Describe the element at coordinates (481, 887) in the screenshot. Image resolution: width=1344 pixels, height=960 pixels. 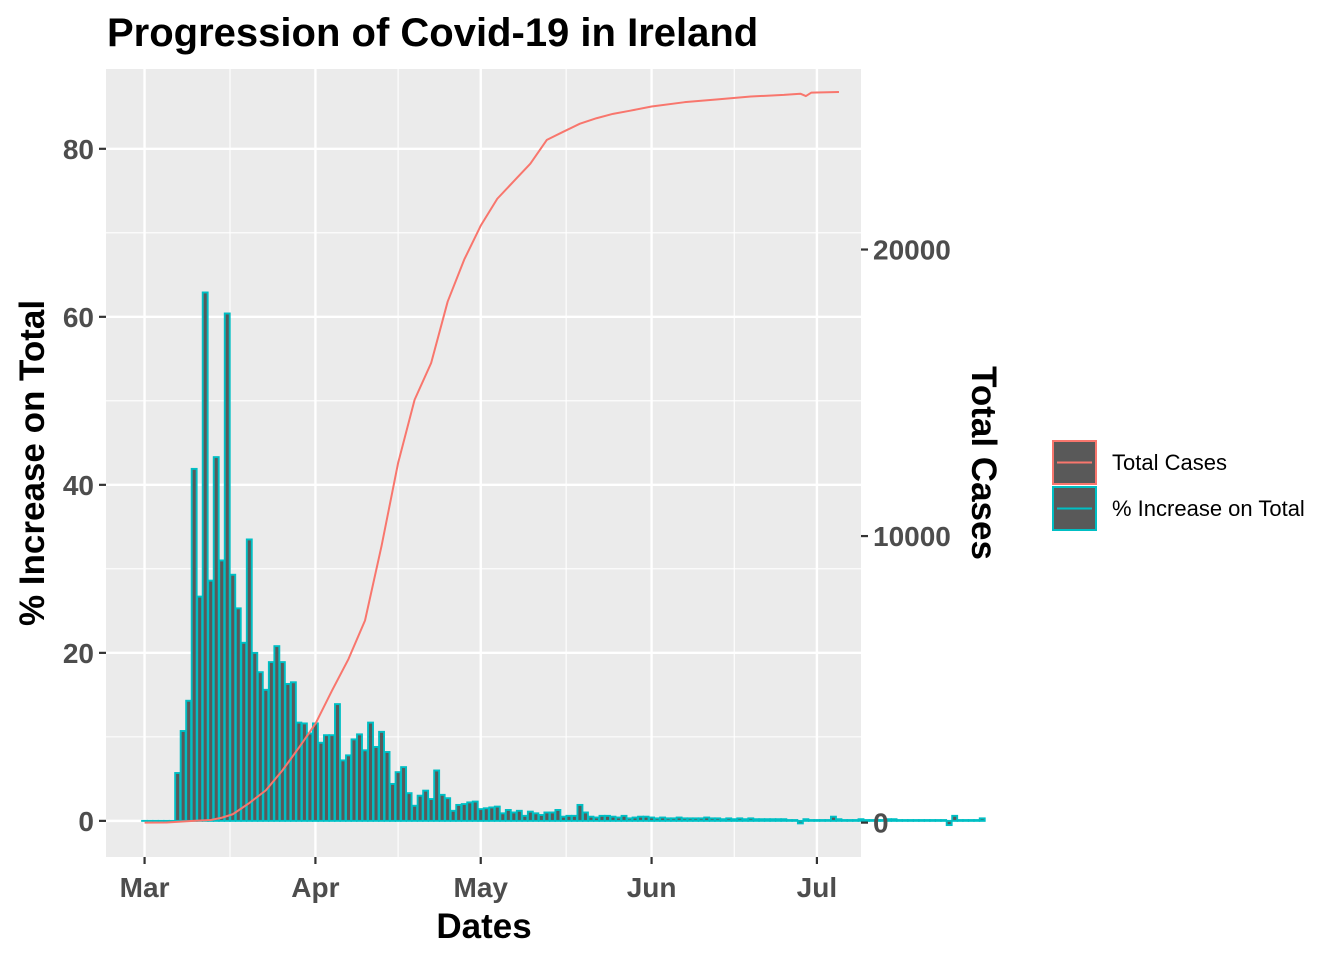
I see `x-tick-label: May` at that location.